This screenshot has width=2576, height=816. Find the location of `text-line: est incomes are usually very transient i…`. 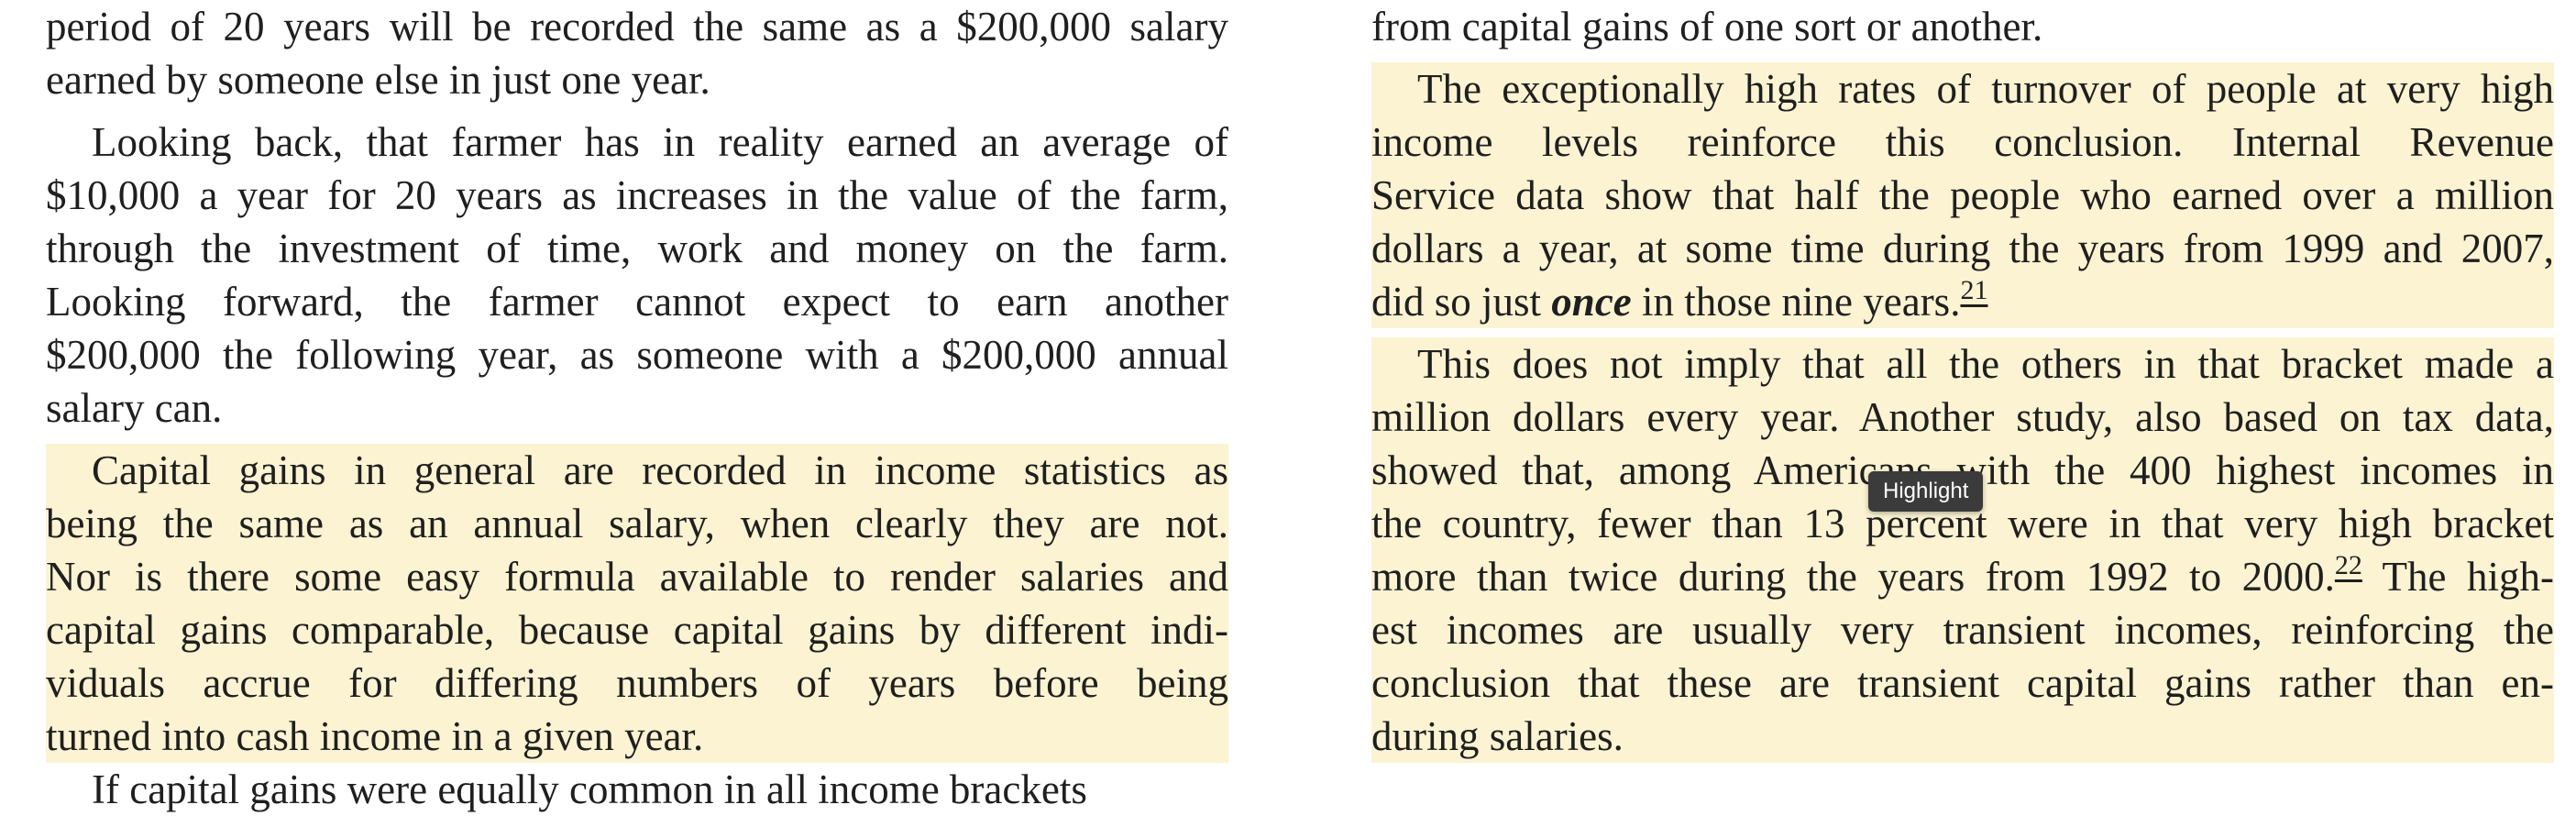

text-line: est incomes are usually very transient i… is located at coordinates (1963, 630).